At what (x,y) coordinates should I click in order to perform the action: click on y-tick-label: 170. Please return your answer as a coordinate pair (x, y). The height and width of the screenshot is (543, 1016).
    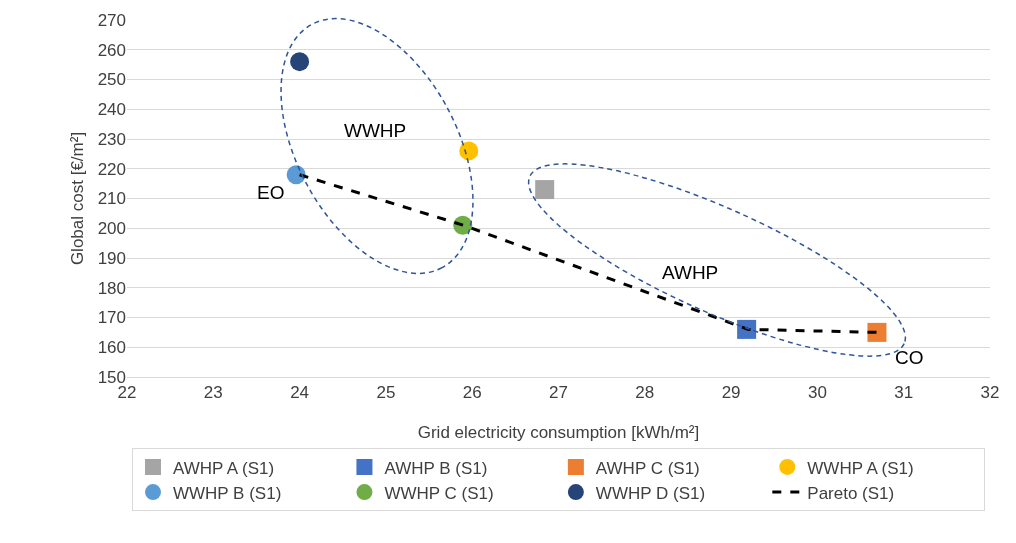
    Looking at the image, I should click on (111, 318).